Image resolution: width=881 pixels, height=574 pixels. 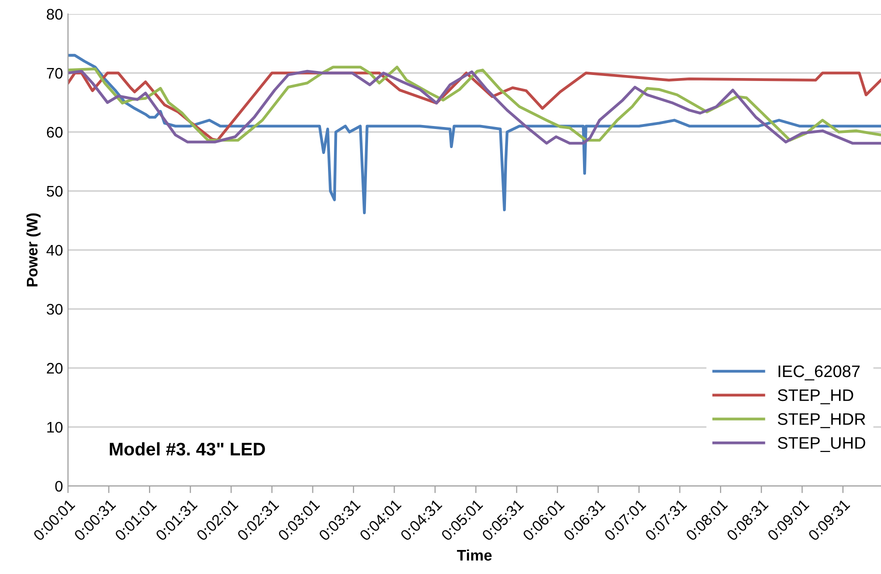 What do you see at coordinates (55, 427) in the screenshot?
I see `y-tick-label: 10` at bounding box center [55, 427].